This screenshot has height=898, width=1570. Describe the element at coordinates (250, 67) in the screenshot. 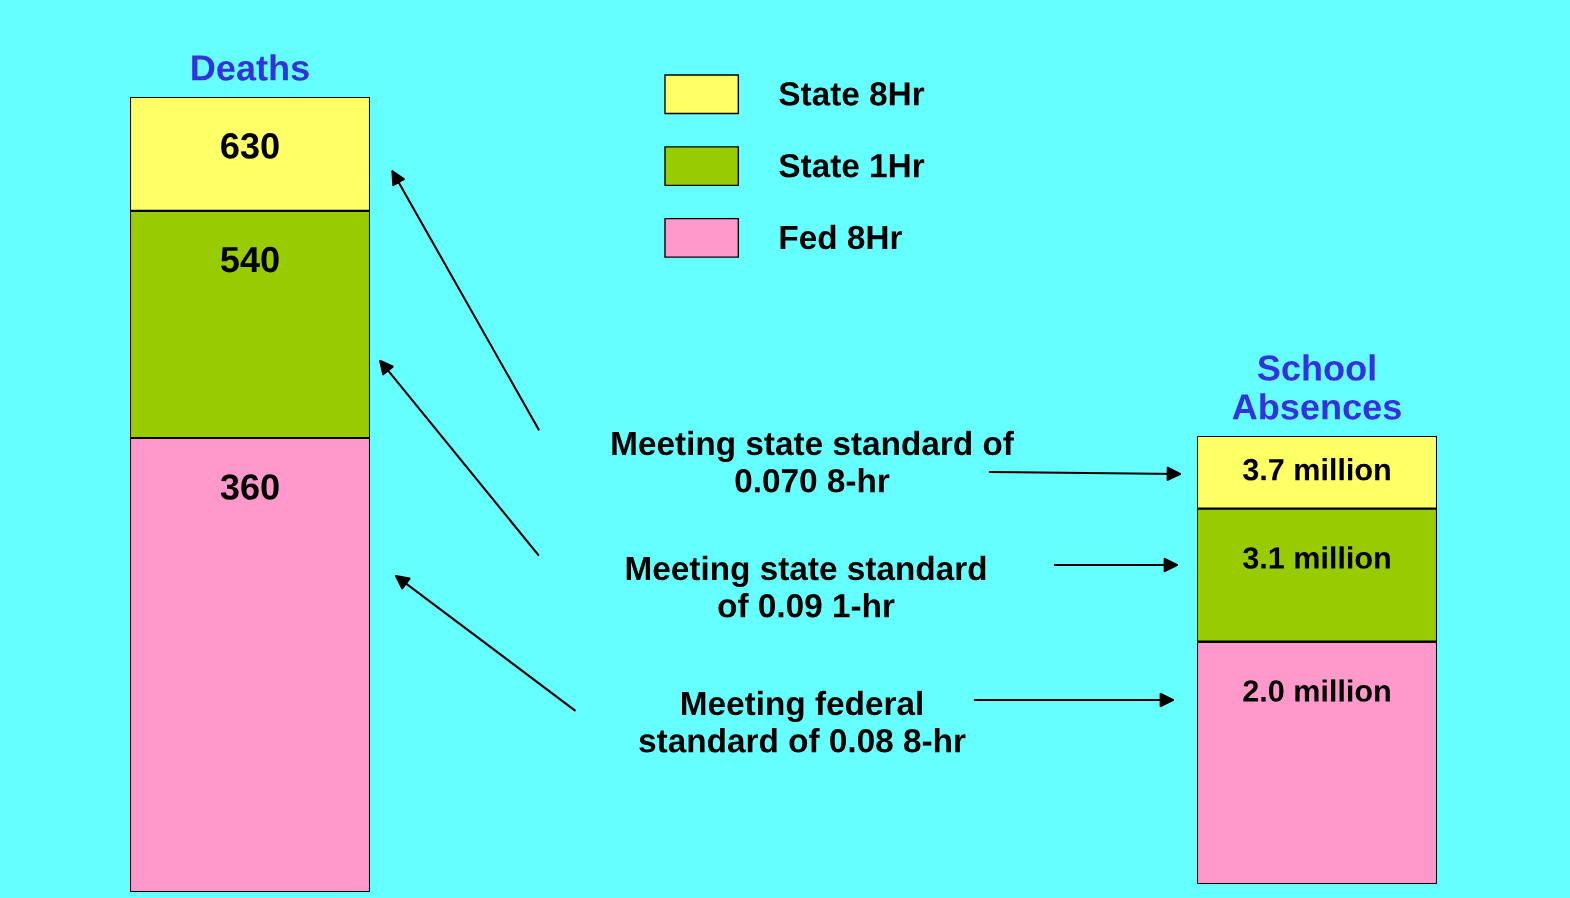

I see `chart-title: Deaths` at that location.